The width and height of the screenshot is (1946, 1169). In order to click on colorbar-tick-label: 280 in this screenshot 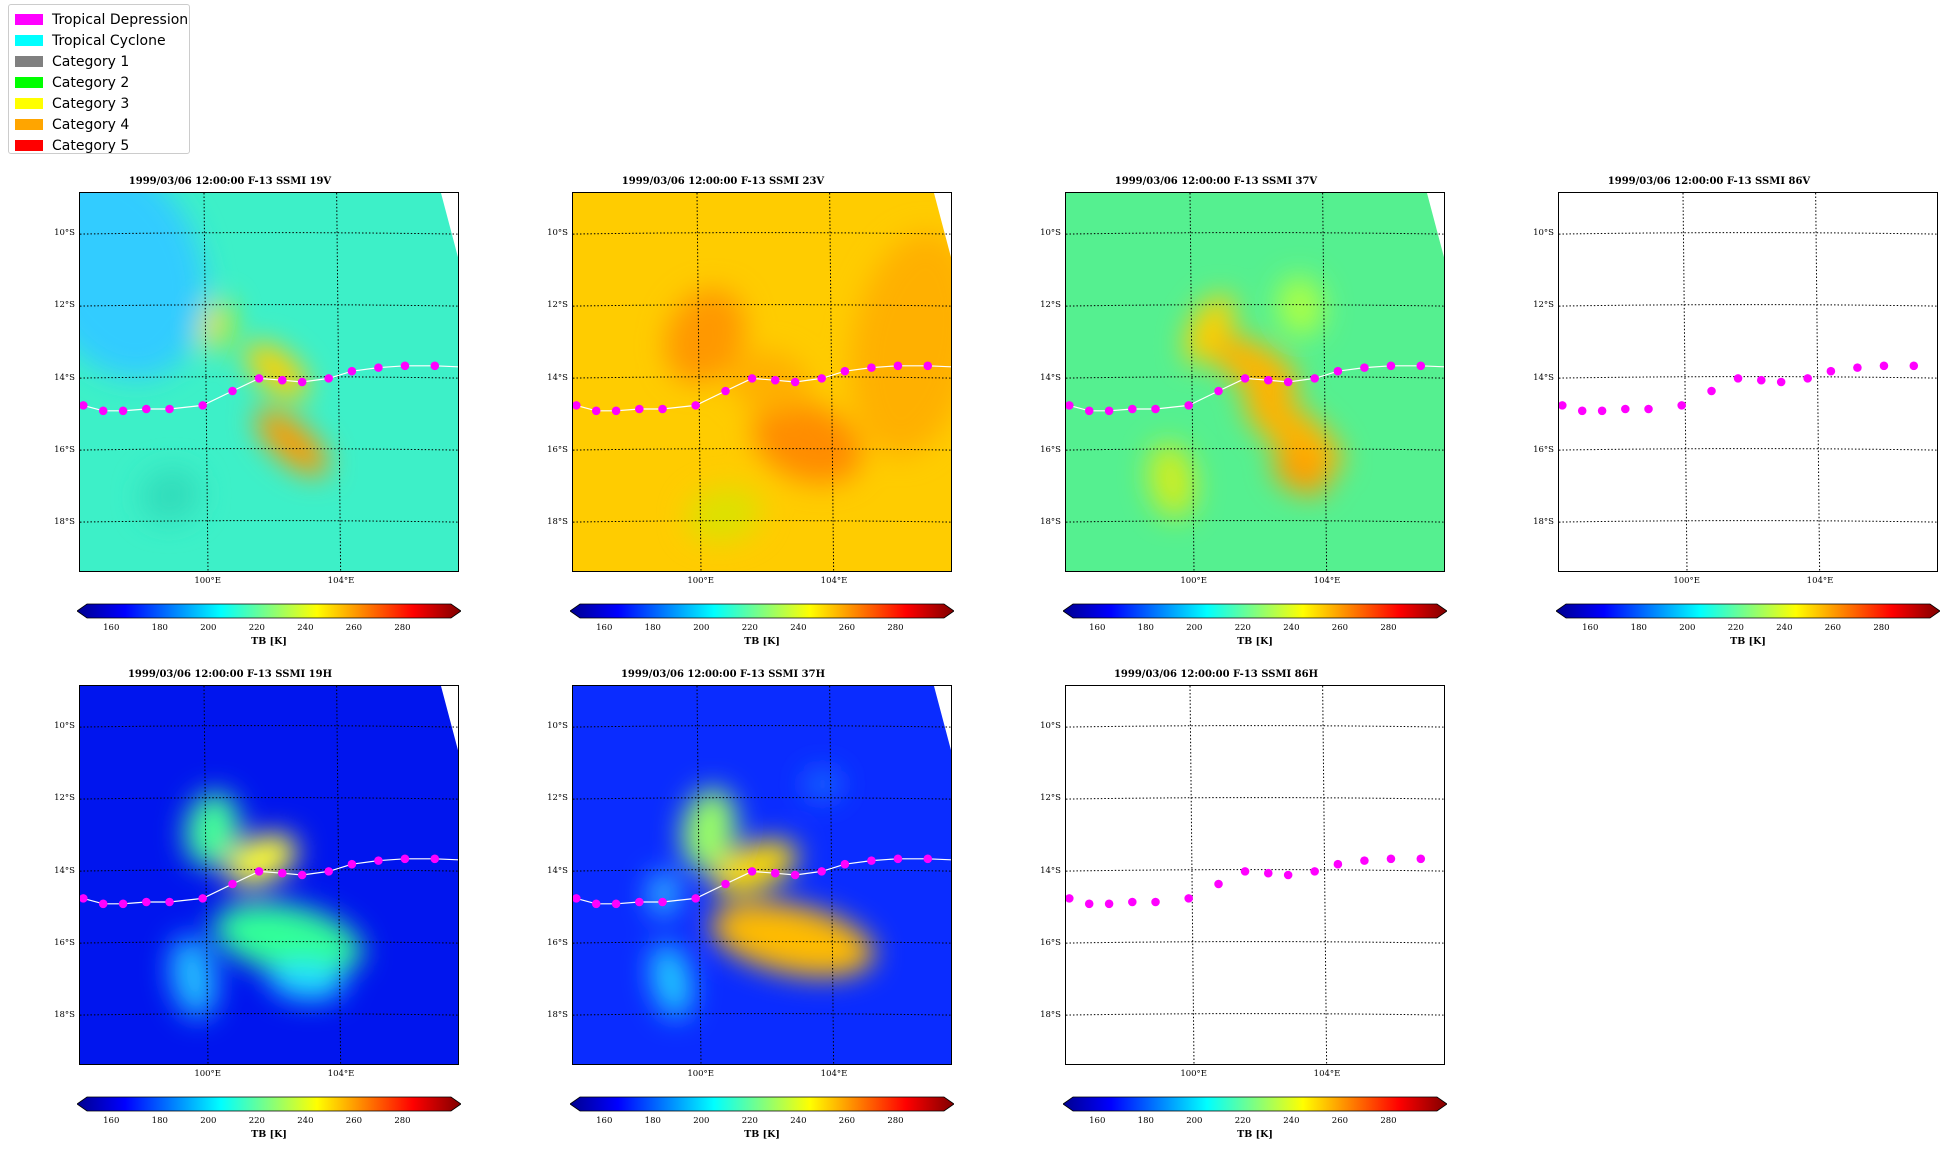, I will do `click(1881, 628)`.